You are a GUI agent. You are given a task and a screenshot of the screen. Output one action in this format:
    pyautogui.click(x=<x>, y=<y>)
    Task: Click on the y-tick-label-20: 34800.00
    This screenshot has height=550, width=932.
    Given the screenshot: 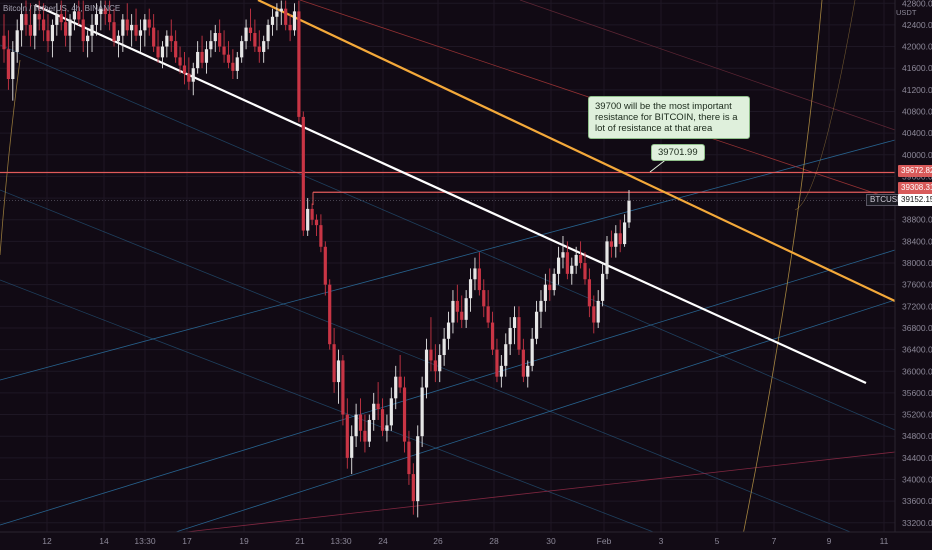 What is the action you would take?
    pyautogui.click(x=917, y=436)
    